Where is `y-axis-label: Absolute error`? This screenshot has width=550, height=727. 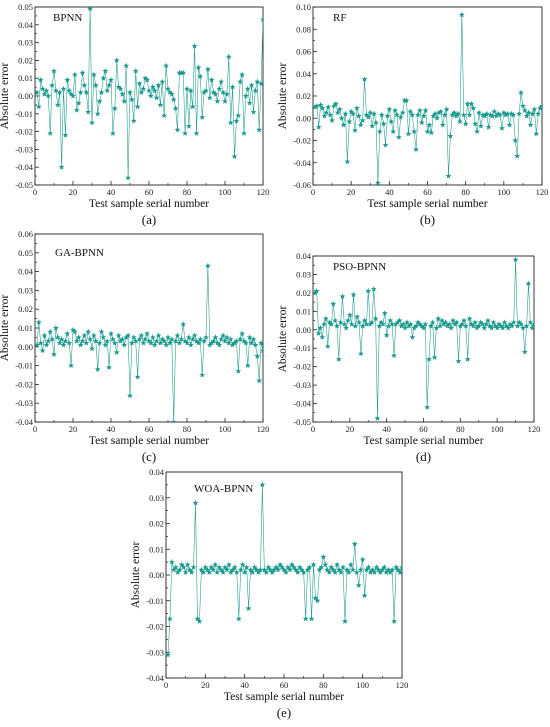 y-axis-label: Absolute error is located at coordinates (136, 574).